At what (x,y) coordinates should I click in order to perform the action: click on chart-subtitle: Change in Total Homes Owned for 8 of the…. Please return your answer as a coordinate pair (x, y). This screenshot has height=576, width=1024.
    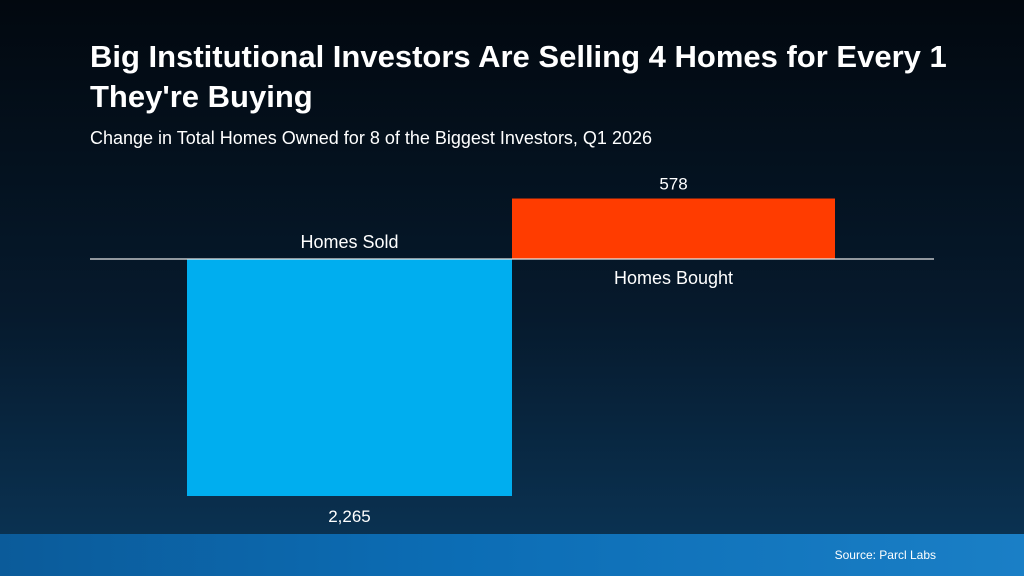
    Looking at the image, I should click on (371, 138).